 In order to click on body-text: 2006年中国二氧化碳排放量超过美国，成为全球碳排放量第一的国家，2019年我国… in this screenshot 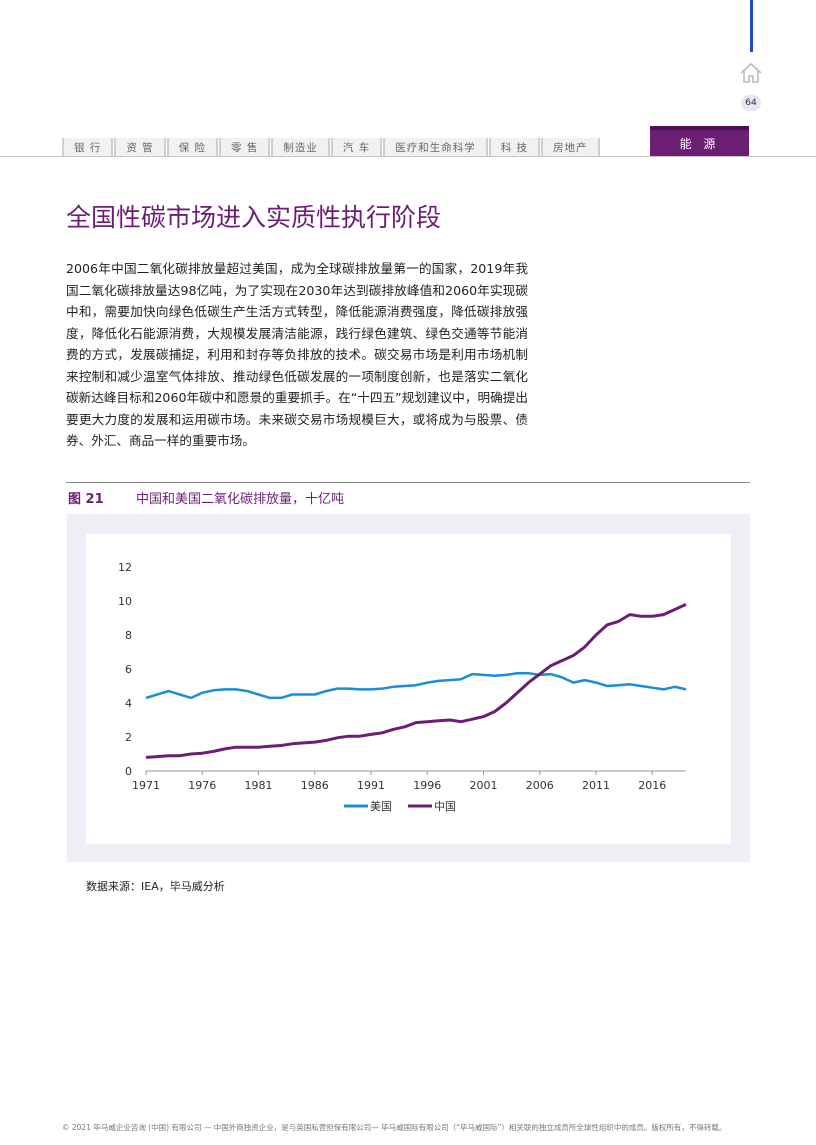, I will do `click(297, 355)`.